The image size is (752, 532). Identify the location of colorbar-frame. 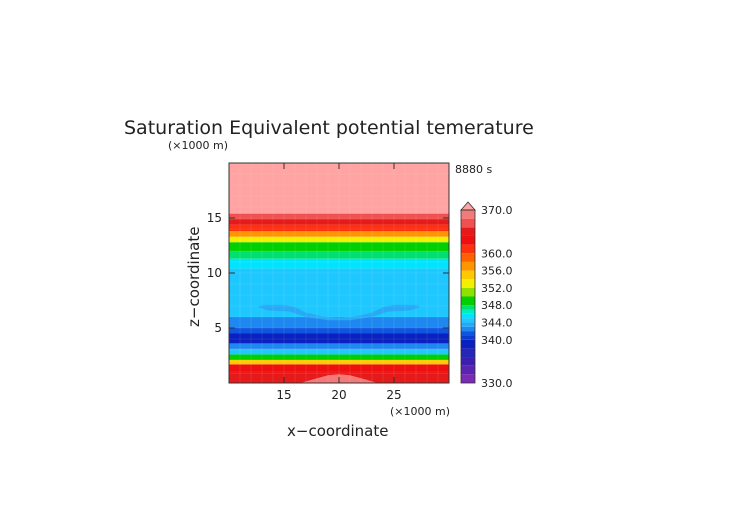
(468, 296).